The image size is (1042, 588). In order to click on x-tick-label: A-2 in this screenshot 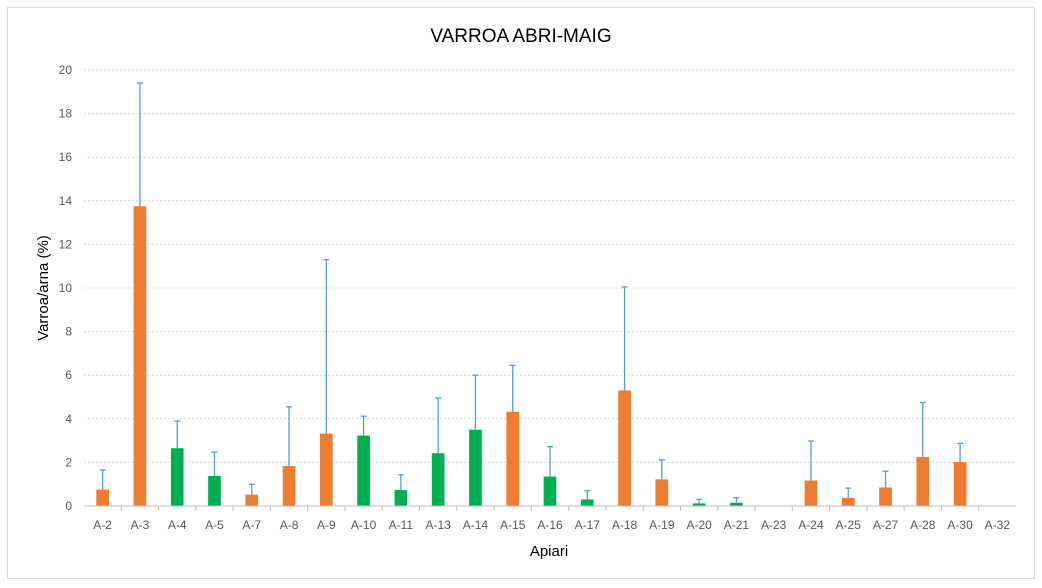, I will do `click(102, 525)`.